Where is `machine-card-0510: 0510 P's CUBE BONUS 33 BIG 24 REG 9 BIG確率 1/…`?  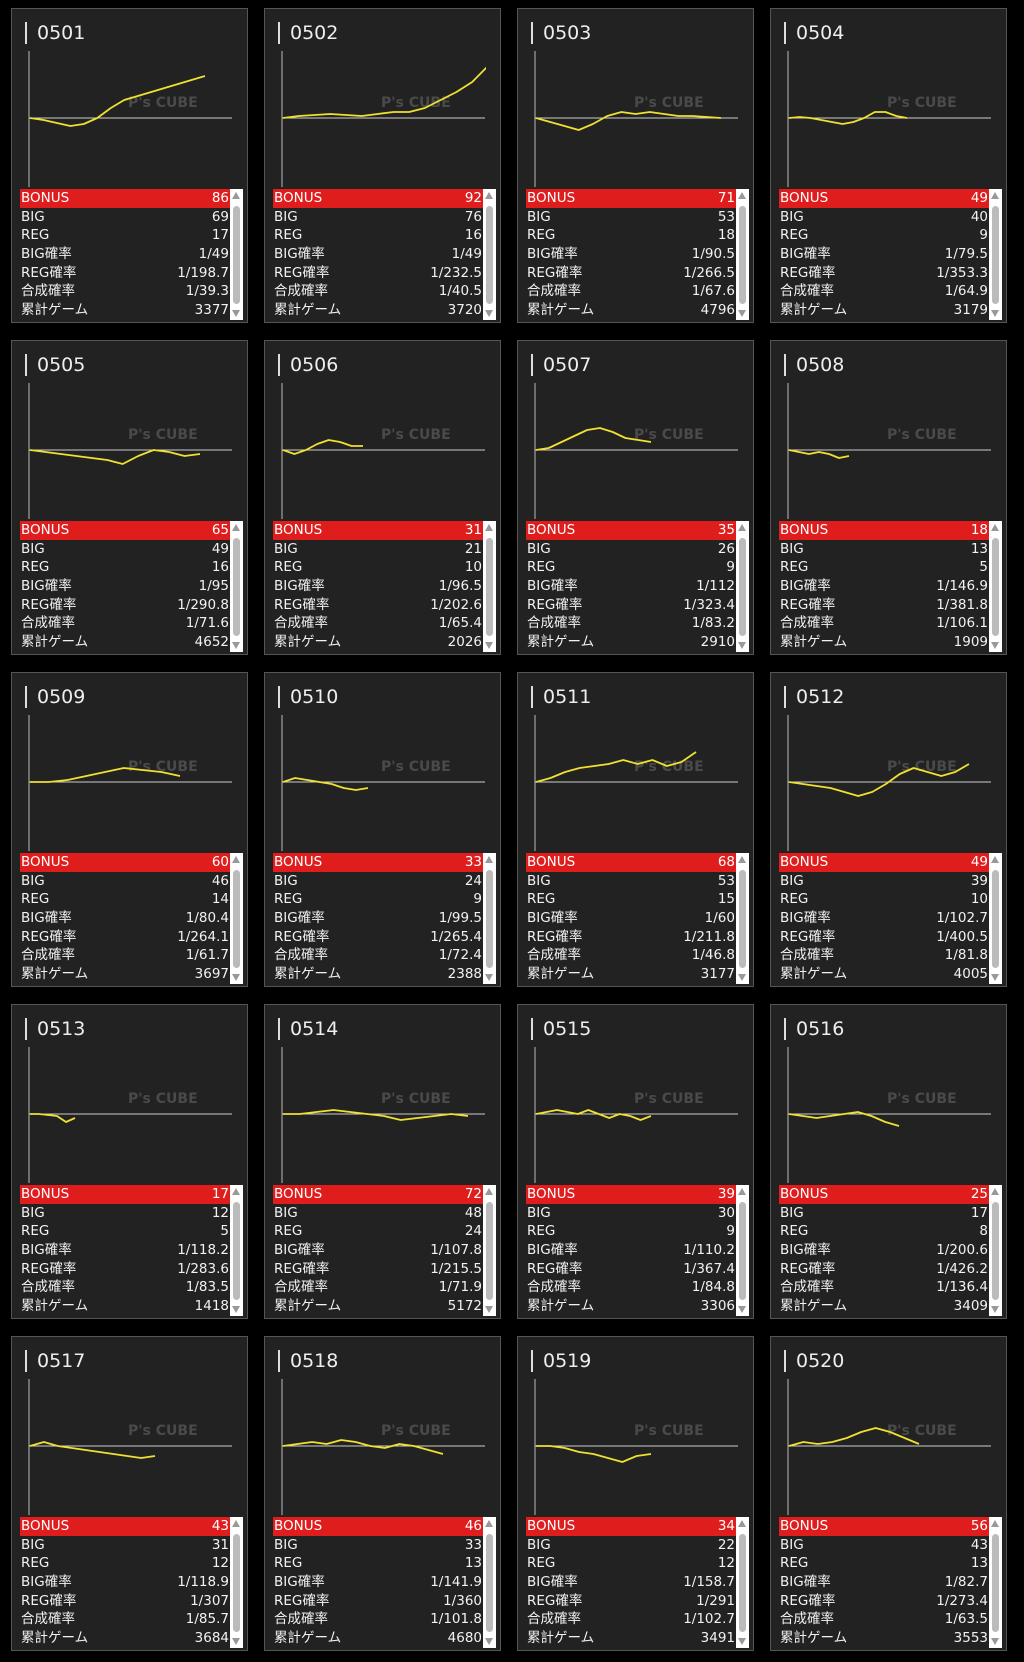
machine-card-0510: 0510 P's CUBE BONUS 33 BIG 24 REG 9 BIG確率 1/… is located at coordinates (382, 829).